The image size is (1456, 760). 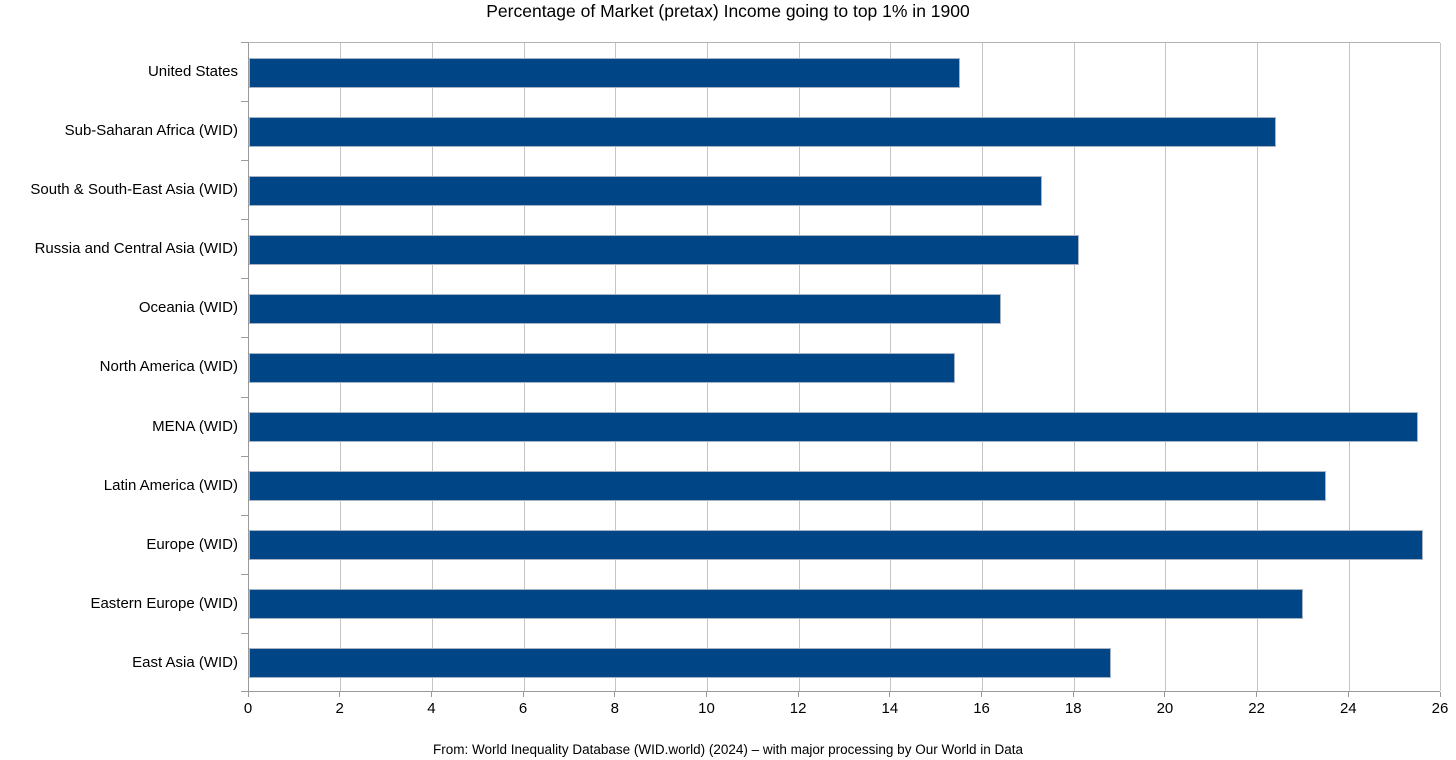 I want to click on y-axis-category-label: Latin America (WID), so click(x=170, y=485).